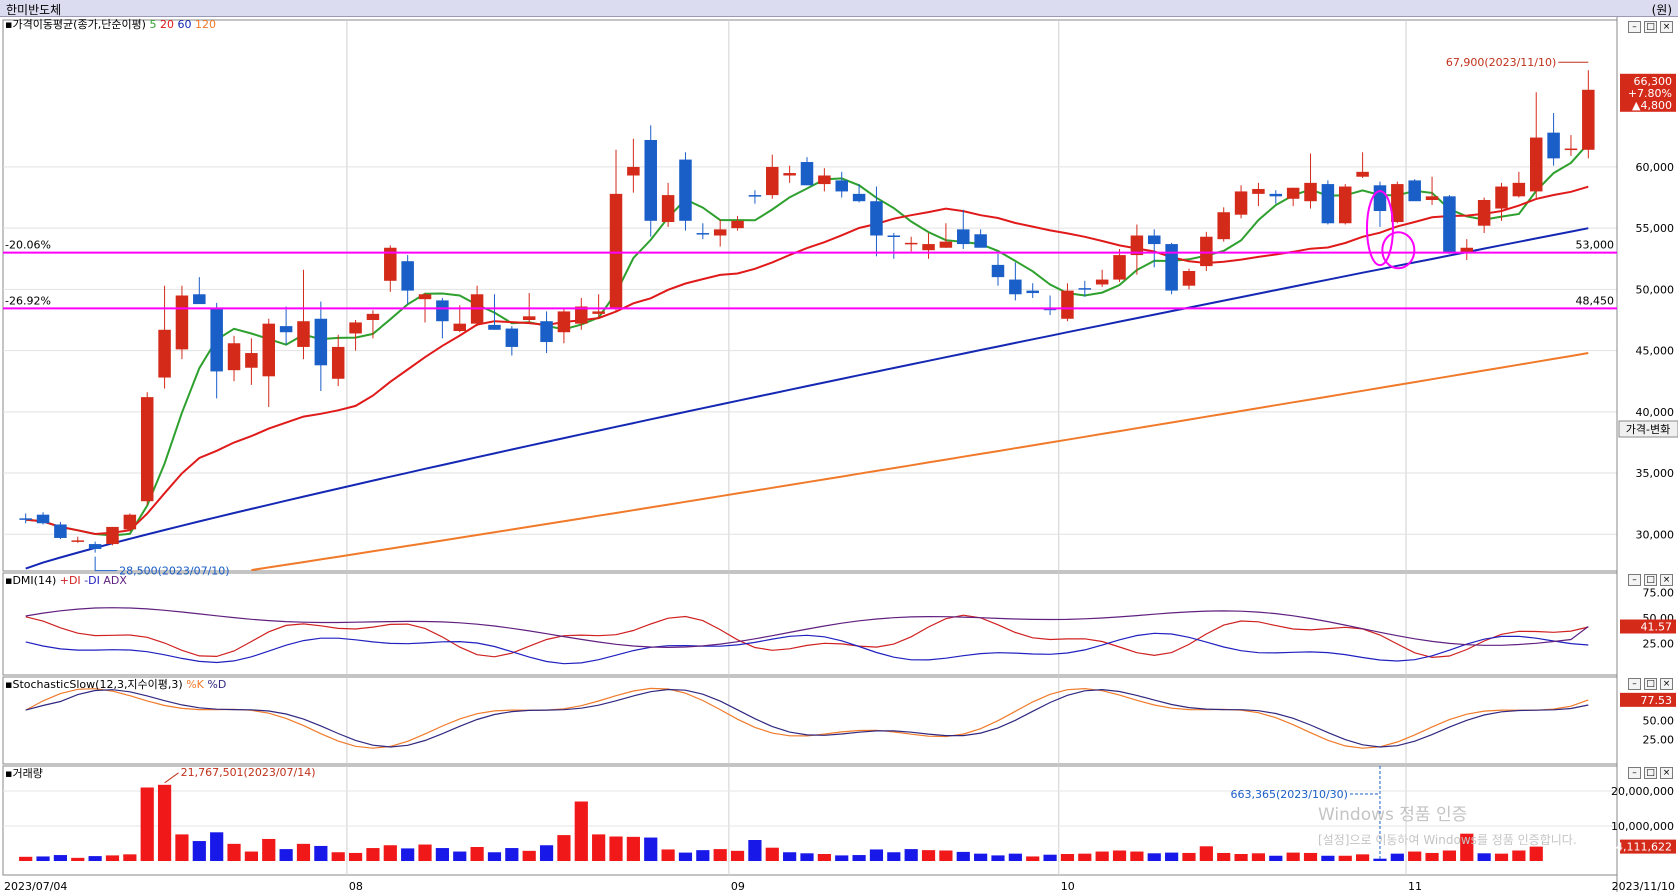  What do you see at coordinates (34, 10) in the screenshot?
I see `stock-name: 한미반도체` at bounding box center [34, 10].